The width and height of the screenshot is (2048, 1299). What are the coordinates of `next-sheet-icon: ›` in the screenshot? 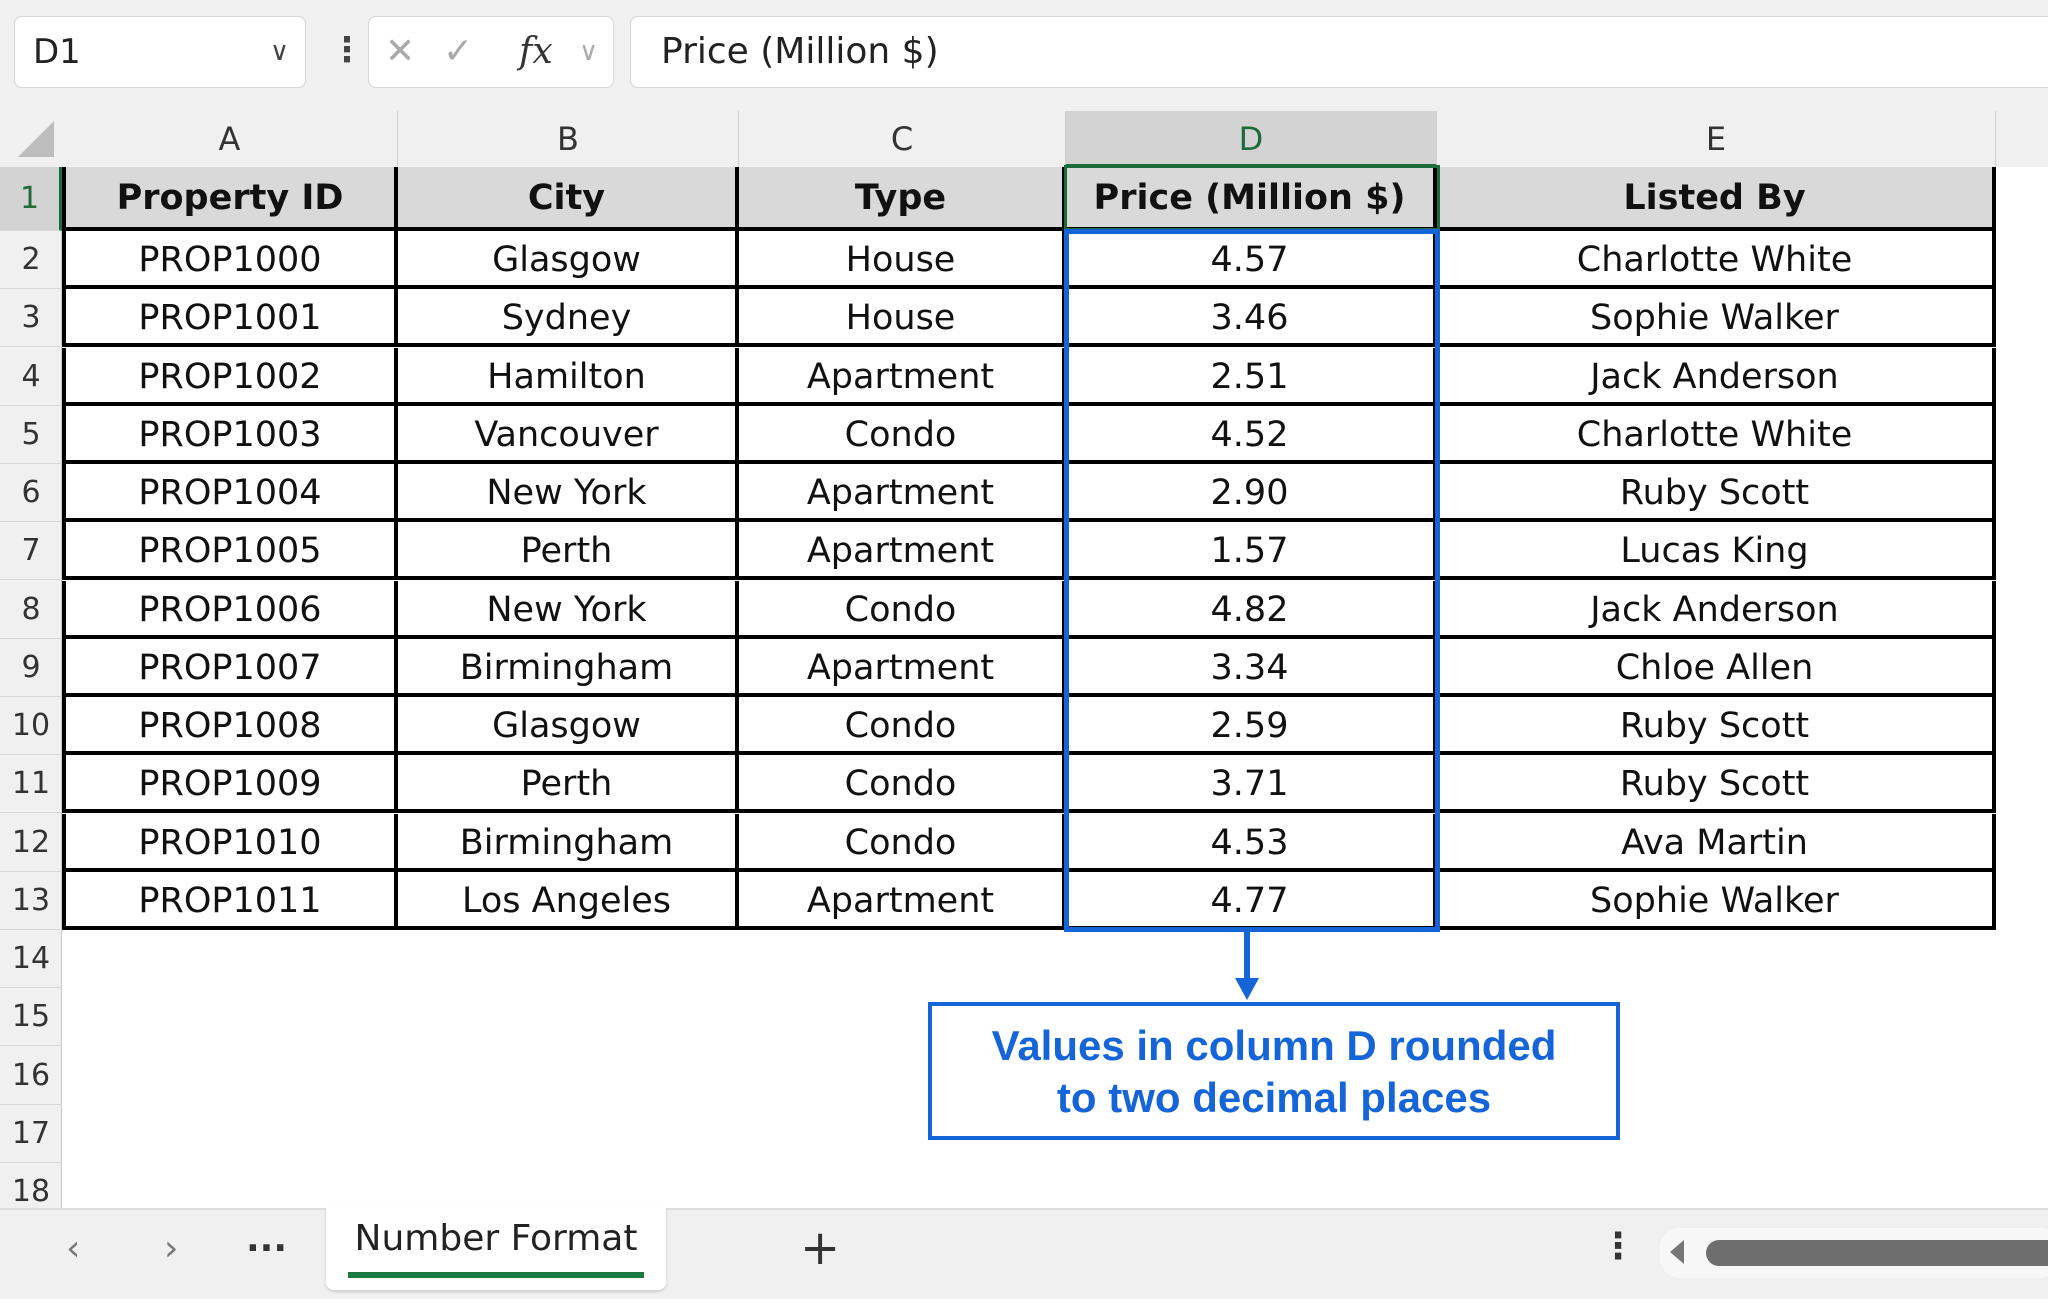 It's located at (171, 1248).